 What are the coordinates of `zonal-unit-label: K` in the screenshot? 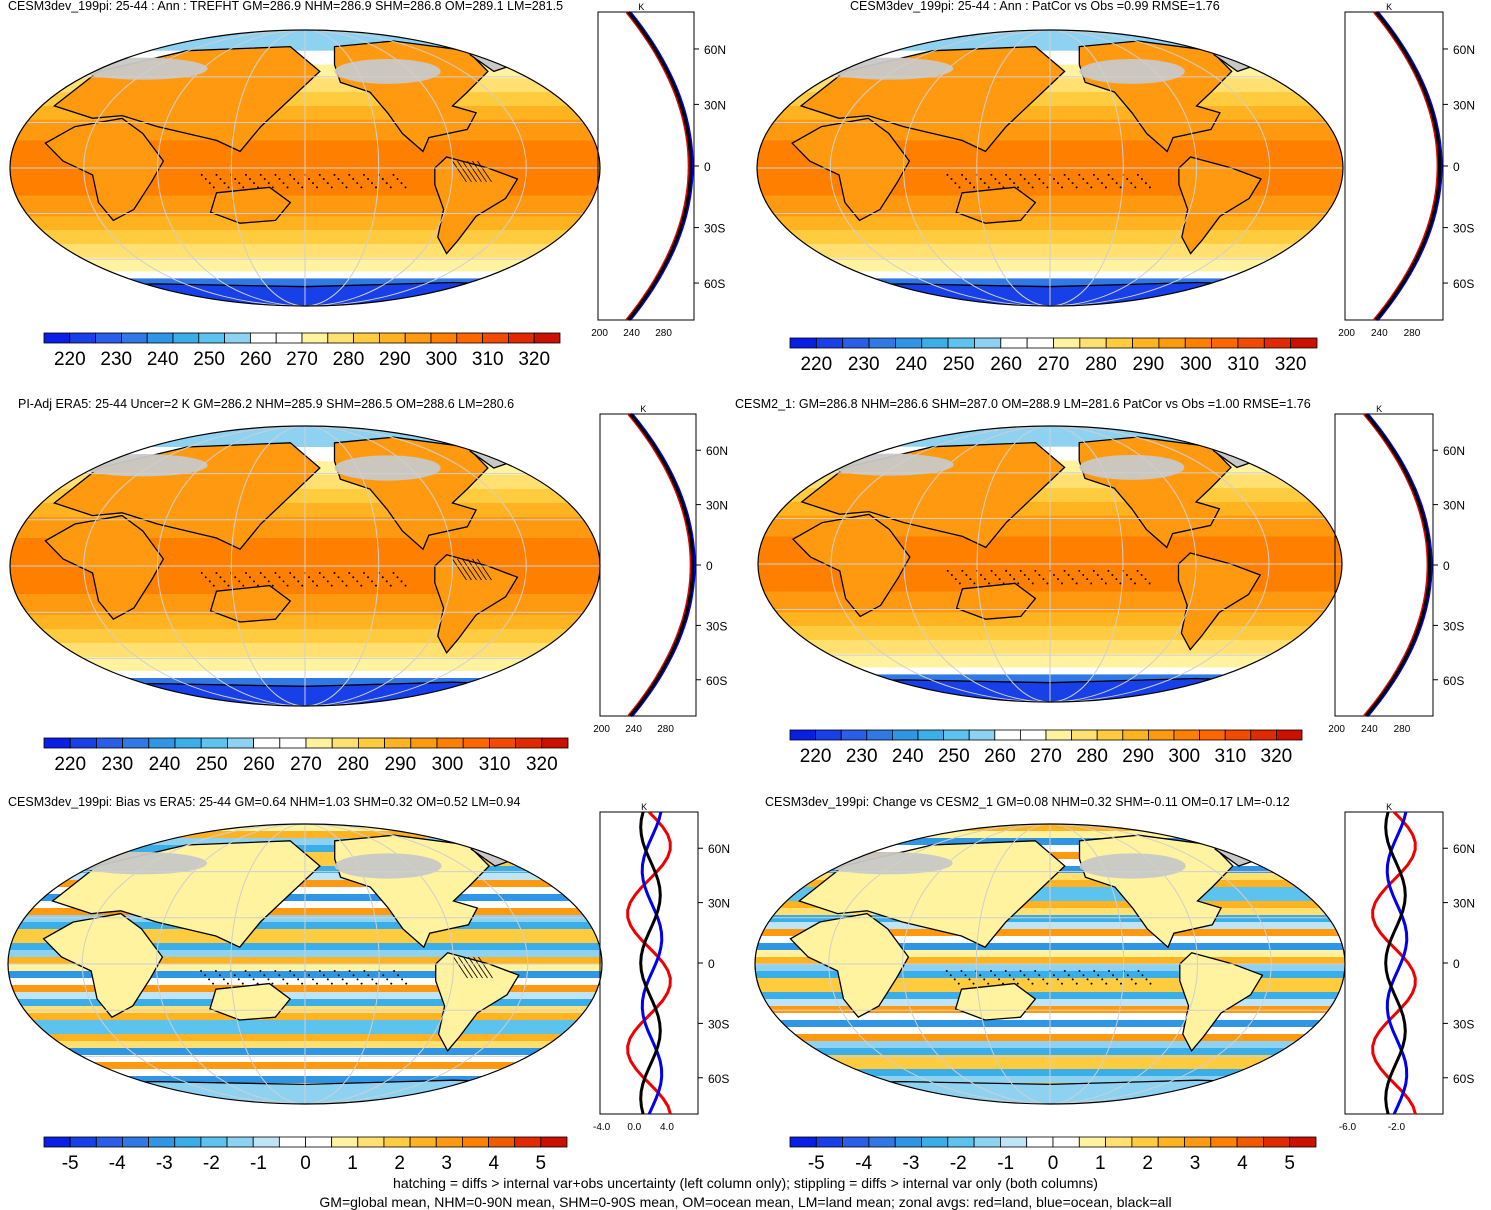 It's located at (1389, 807).